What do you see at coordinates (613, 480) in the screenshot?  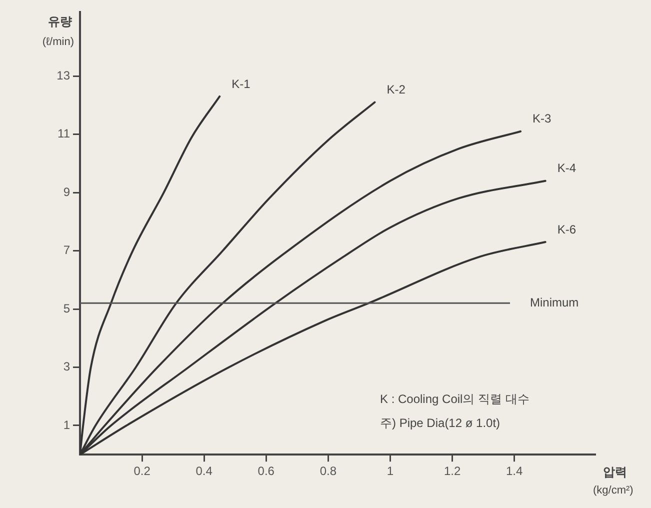 I see `x-axis-title: 압력 (kg/cm²)` at bounding box center [613, 480].